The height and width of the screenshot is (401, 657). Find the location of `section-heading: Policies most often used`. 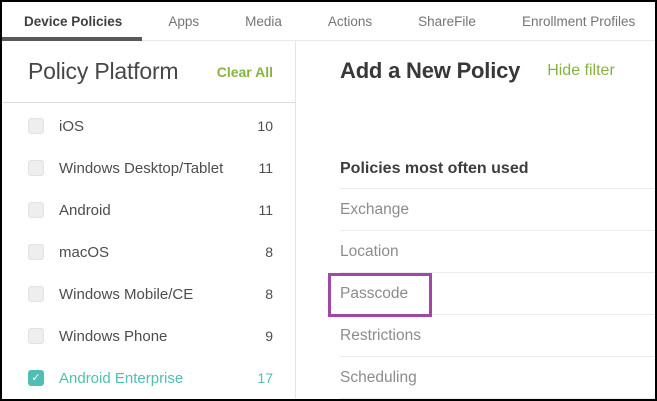

section-heading: Policies most often used is located at coordinates (497, 169).